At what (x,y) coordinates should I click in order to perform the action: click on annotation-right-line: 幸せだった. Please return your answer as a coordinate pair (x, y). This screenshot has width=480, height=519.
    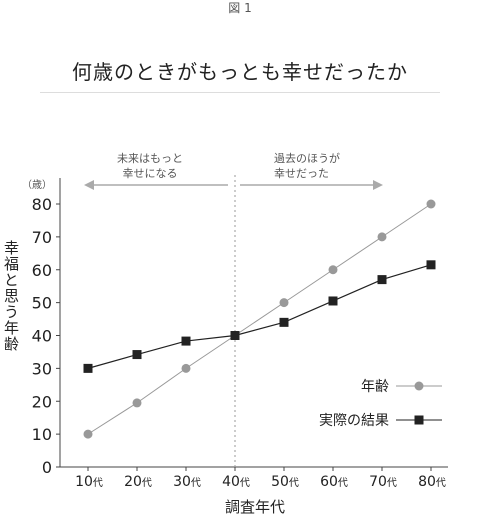
    Looking at the image, I should click on (301, 173).